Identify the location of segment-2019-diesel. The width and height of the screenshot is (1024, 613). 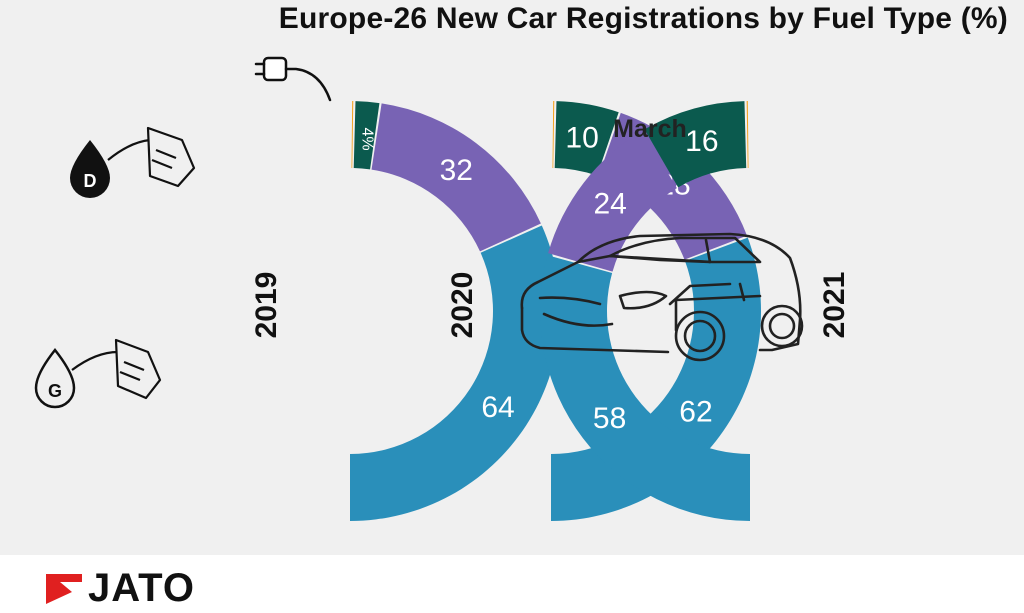
(456, 177).